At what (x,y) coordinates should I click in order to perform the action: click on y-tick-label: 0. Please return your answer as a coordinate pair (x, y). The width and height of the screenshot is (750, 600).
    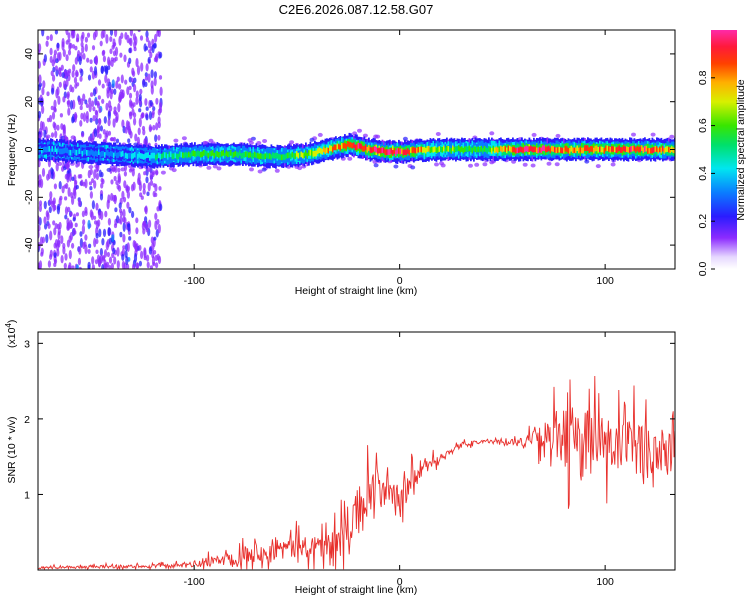
    Looking at the image, I should click on (29, 149).